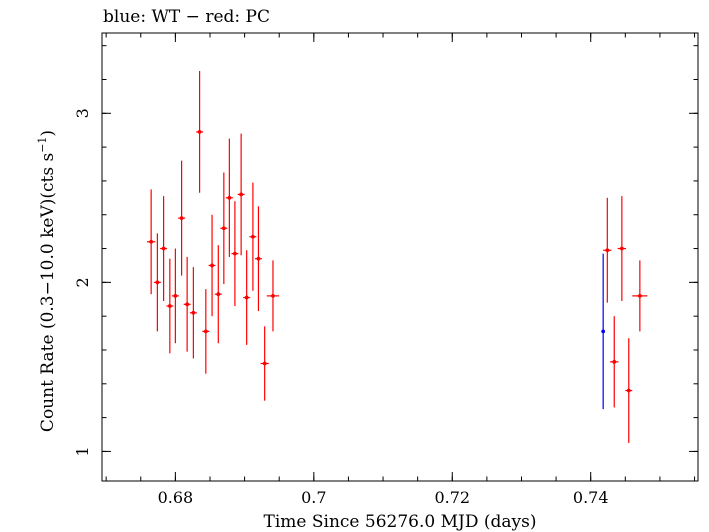 The image size is (709, 532). What do you see at coordinates (48, 292) in the screenshot?
I see `y-axis-label-main: Count Rate (0.3−10.0 keV)(cts s` at bounding box center [48, 292].